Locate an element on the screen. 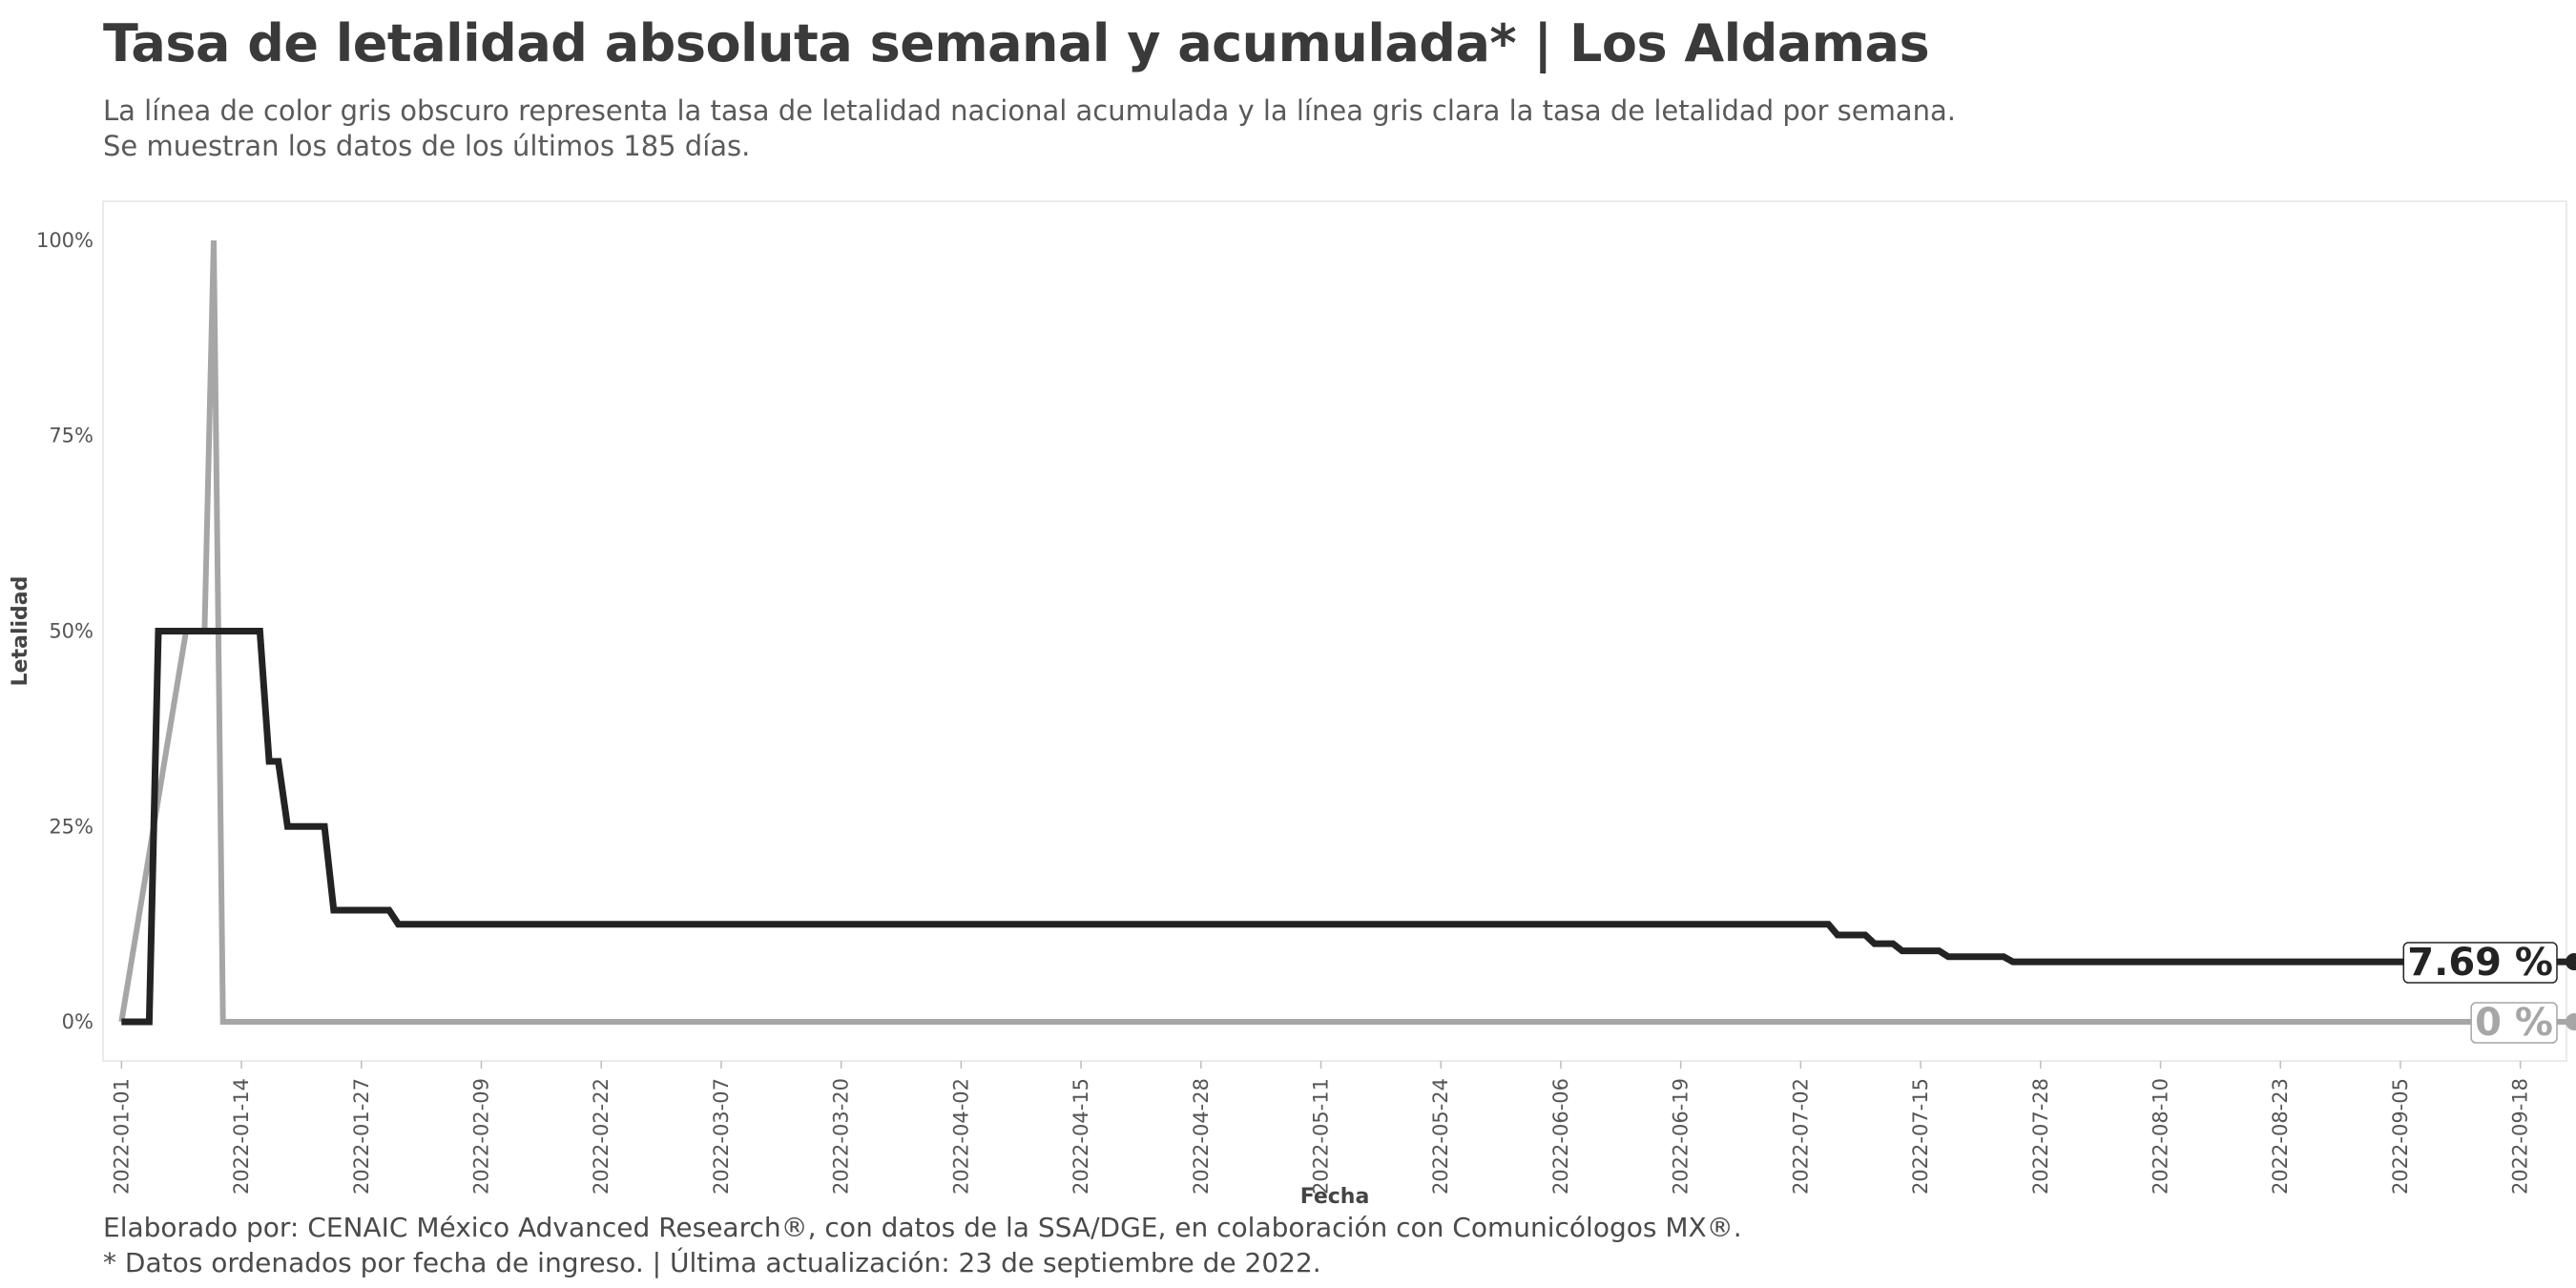  end-label-text: 0 % is located at coordinates (2514, 1023).